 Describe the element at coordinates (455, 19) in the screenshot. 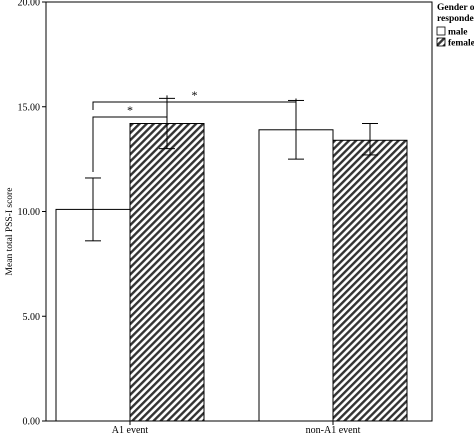

I see `legend-title-line: respondent:` at that location.